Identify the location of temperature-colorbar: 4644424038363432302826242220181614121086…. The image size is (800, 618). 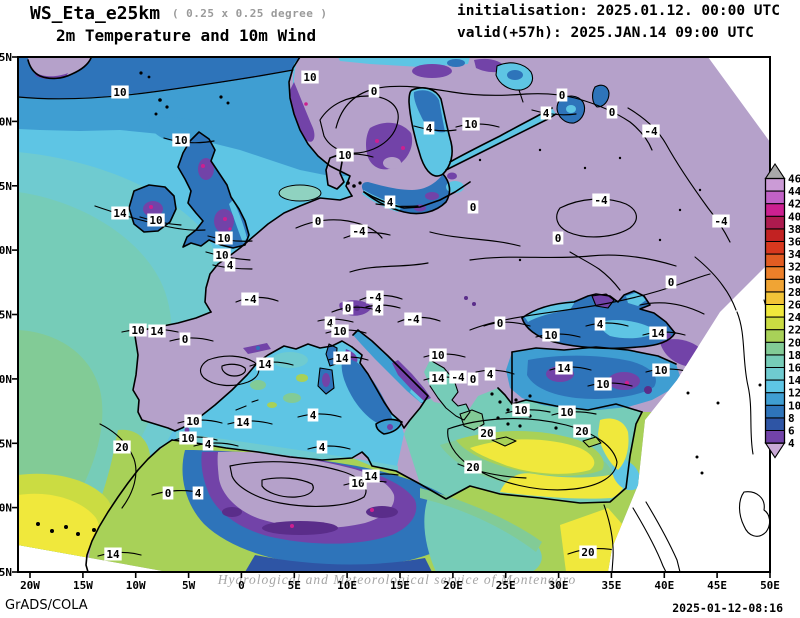
(782, 310).